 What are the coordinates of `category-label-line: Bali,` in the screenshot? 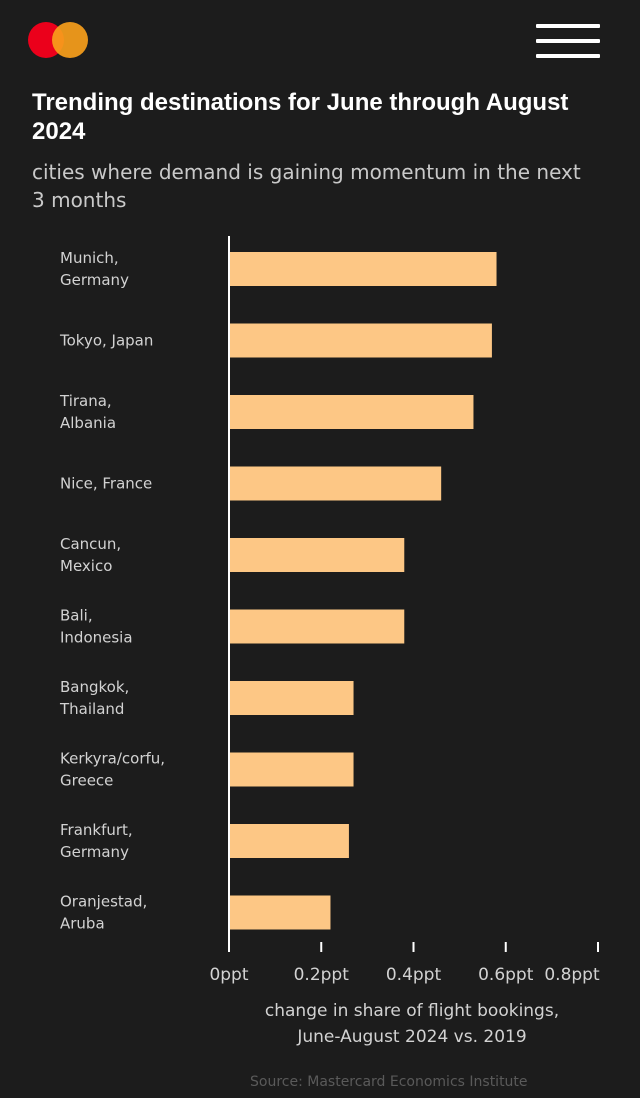 It's located at (76, 616).